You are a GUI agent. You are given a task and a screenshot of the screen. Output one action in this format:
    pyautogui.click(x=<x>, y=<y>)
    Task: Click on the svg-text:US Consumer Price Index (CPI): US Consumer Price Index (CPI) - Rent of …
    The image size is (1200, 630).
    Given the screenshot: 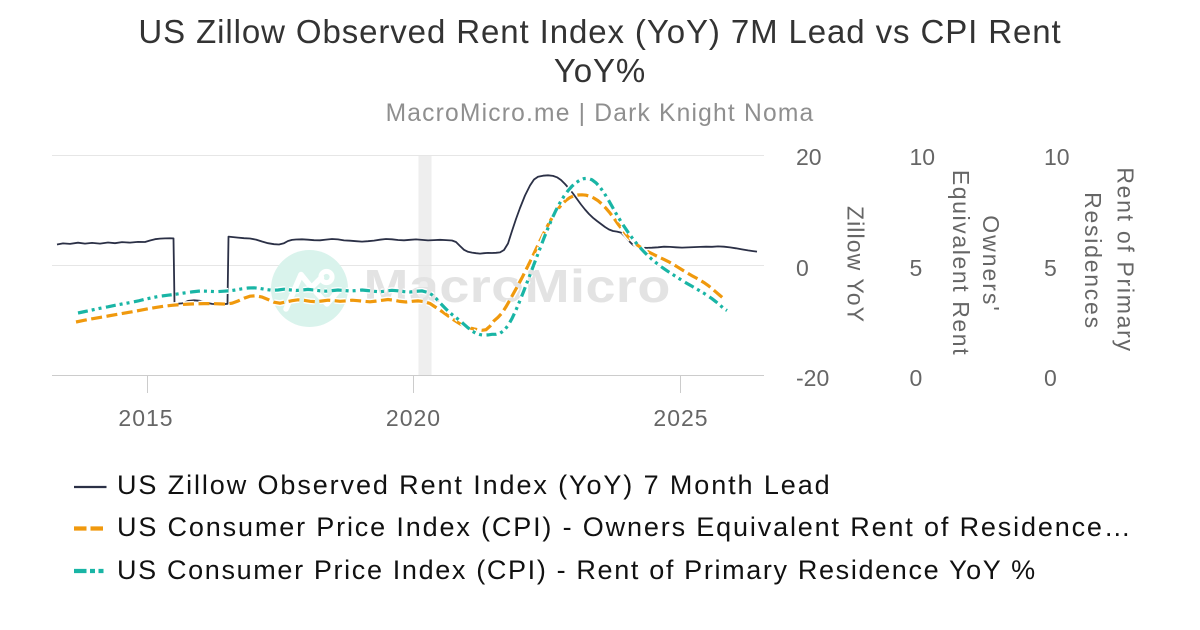 What is the action you would take?
    pyautogui.click(x=577, y=570)
    